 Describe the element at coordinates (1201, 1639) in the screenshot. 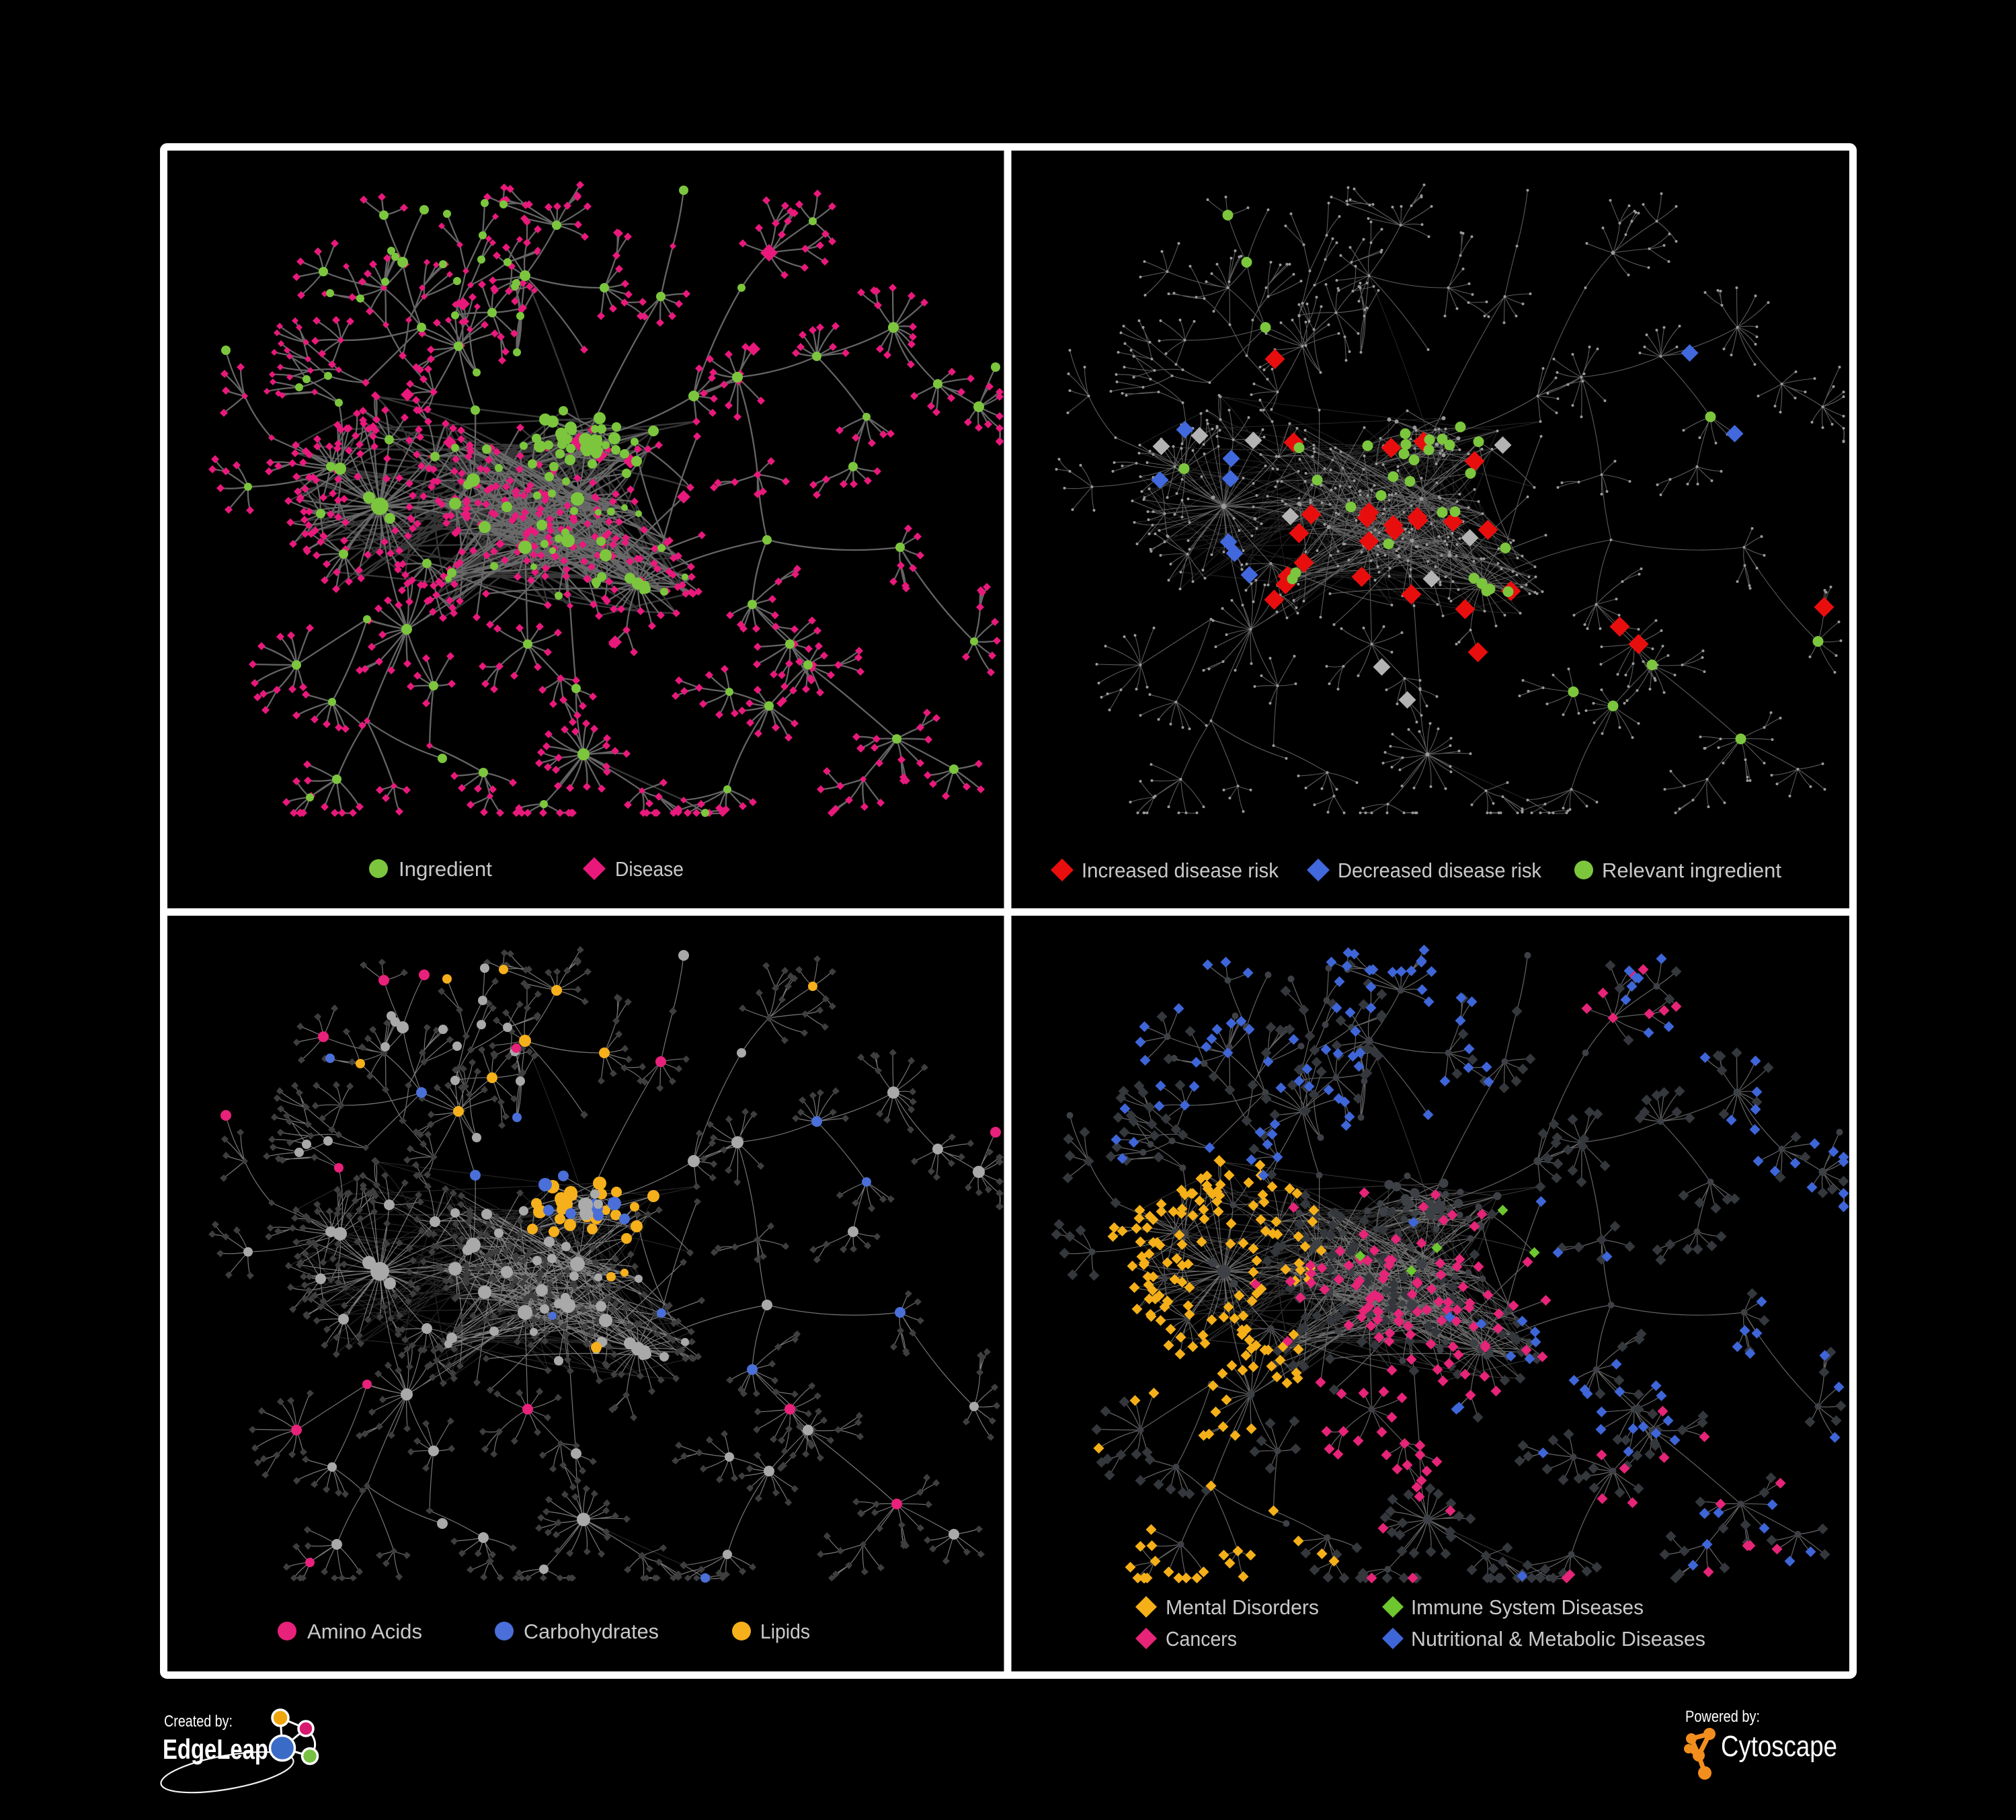

I see `svg-text: Cancers` at that location.